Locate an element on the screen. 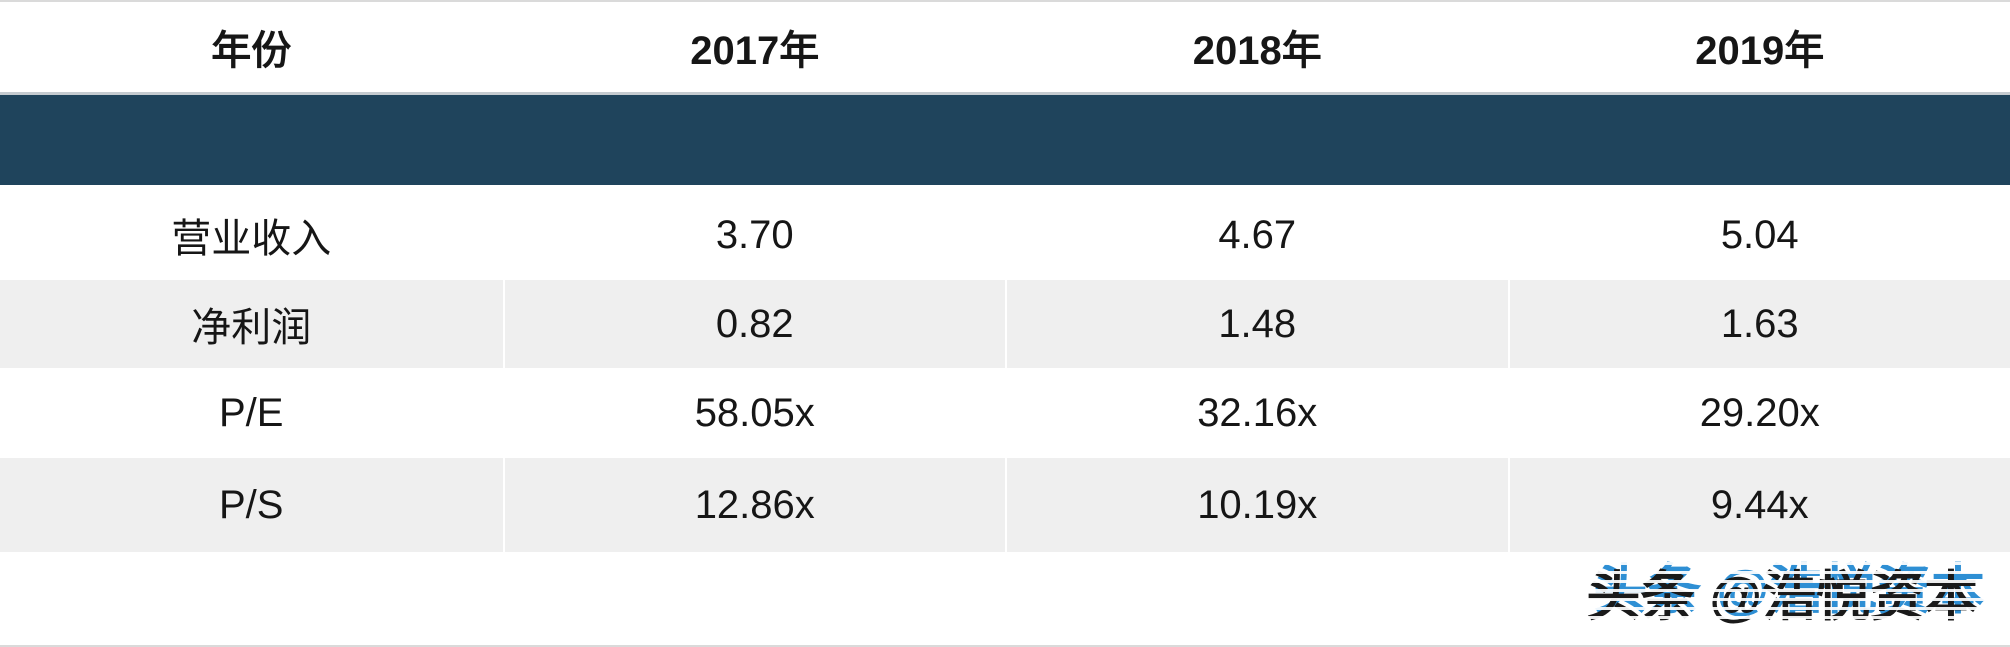  row-label-net-profit: 净利润 is located at coordinates (251, 324).